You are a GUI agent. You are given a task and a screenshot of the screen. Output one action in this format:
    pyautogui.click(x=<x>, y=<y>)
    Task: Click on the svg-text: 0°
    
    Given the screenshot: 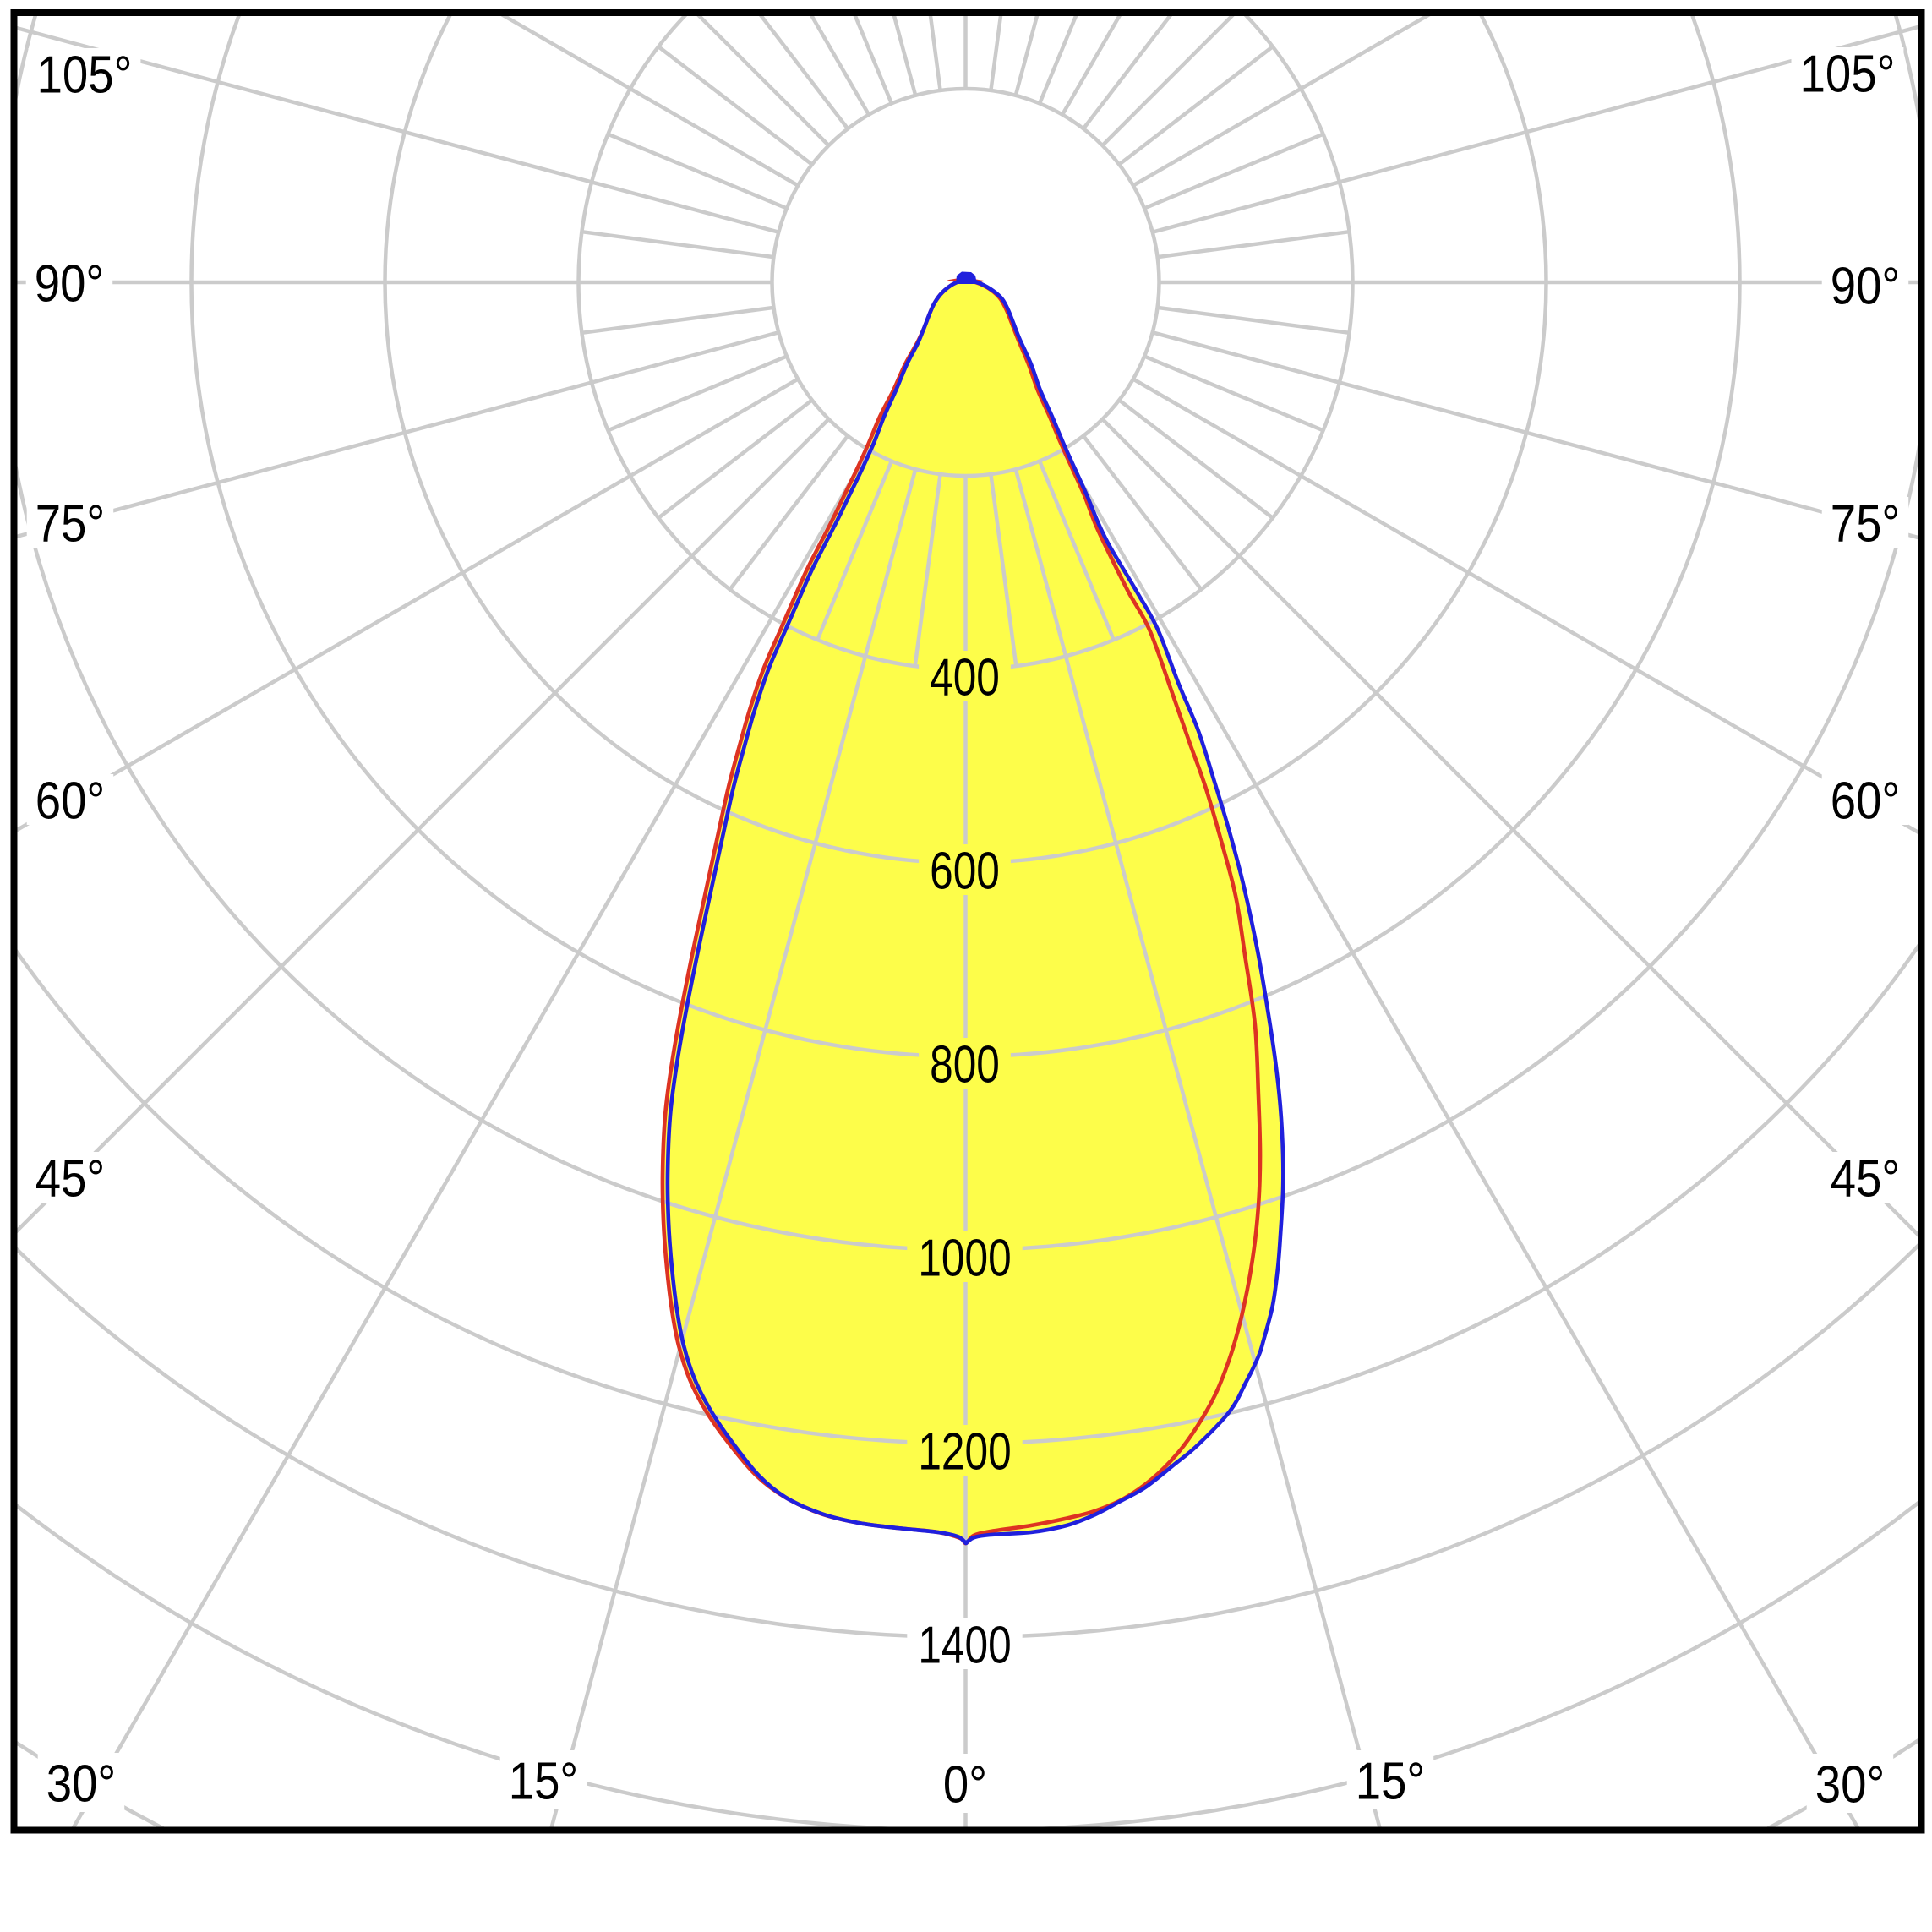 What is the action you would take?
    pyautogui.click(x=965, y=1784)
    